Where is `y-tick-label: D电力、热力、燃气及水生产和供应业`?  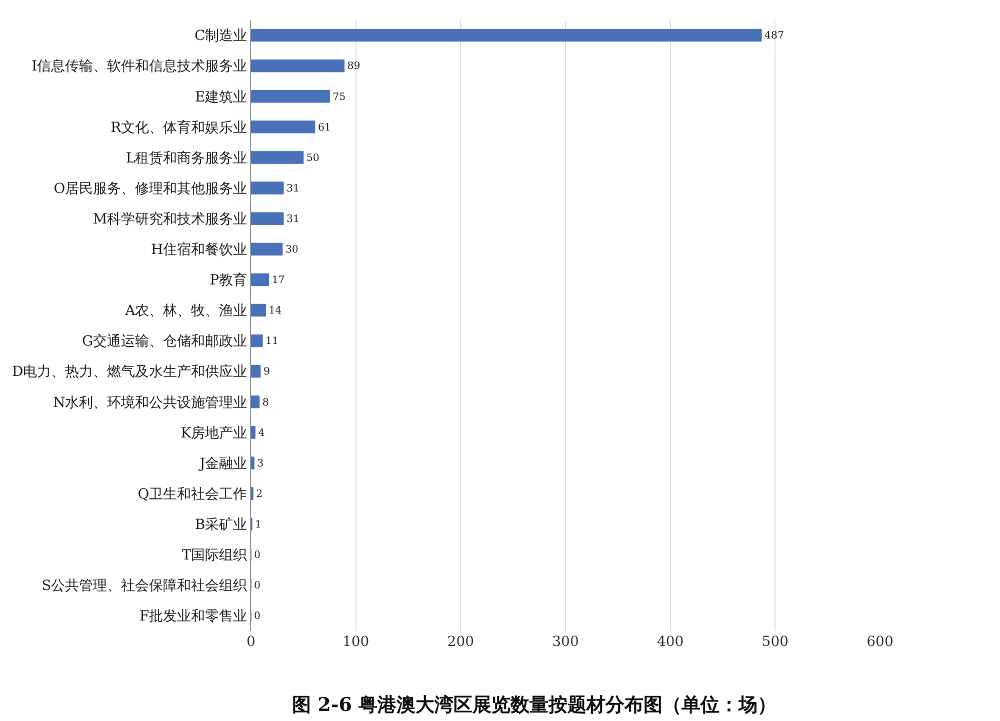 y-tick-label: D电力、热力、燃气及水生产和供应业 is located at coordinates (130, 372).